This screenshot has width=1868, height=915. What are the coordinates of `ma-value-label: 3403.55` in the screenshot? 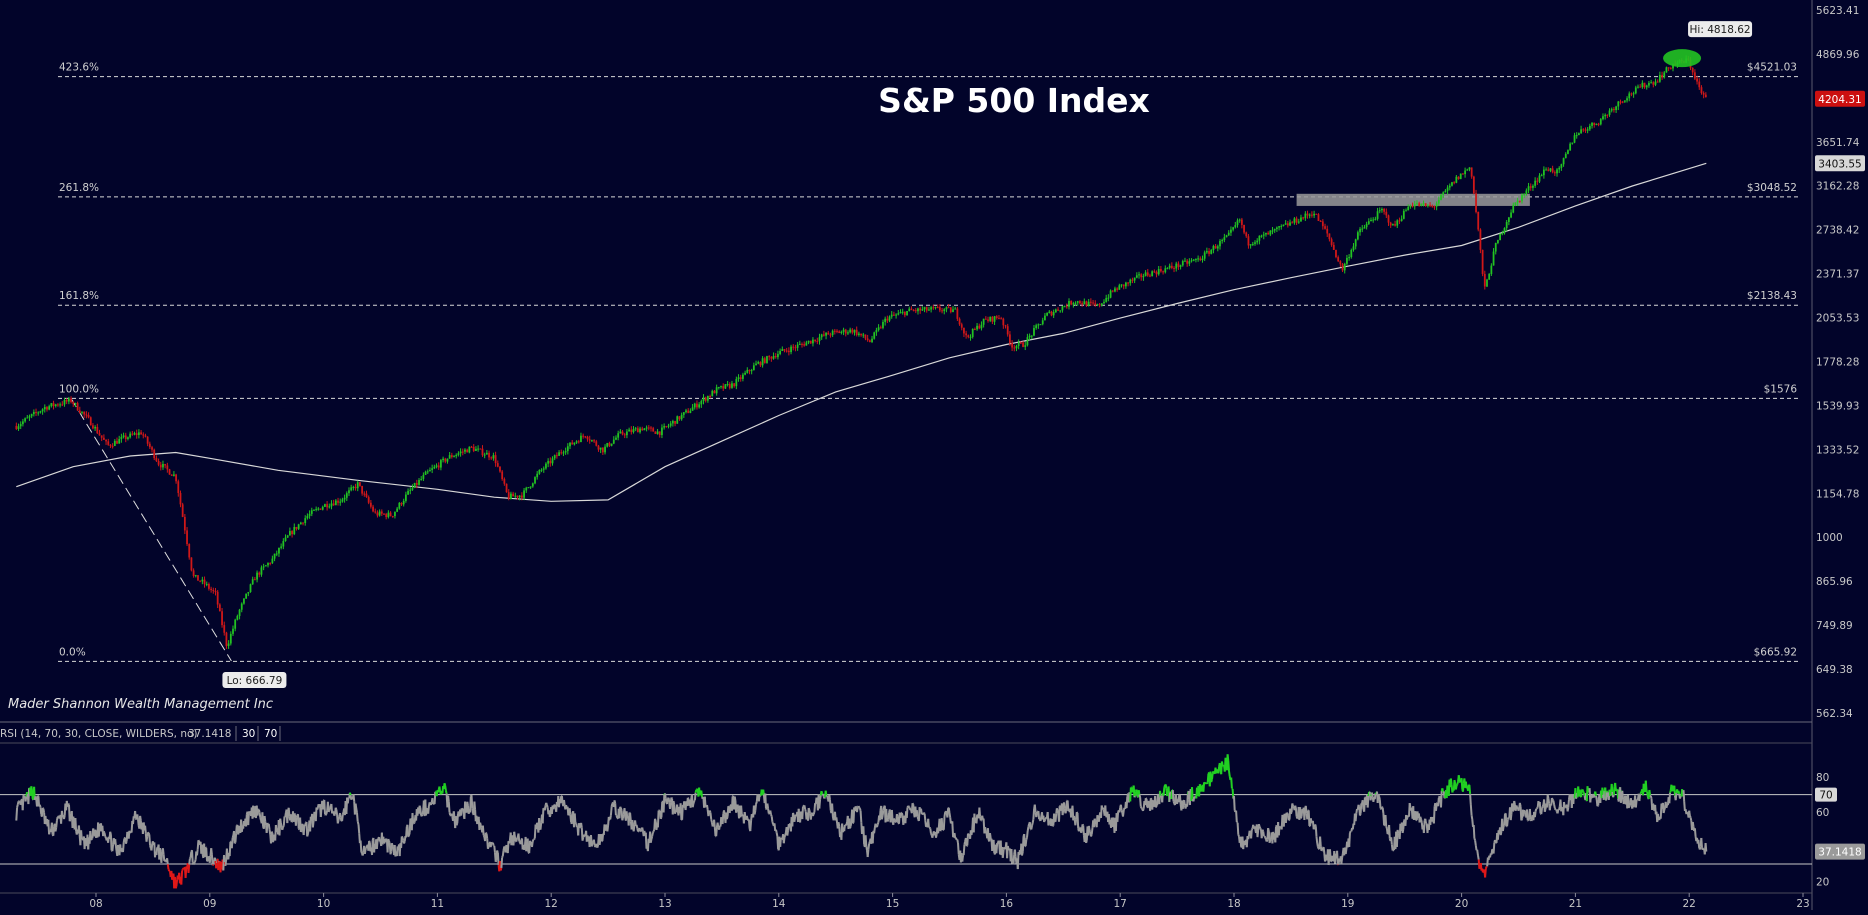 It's located at (1839, 164).